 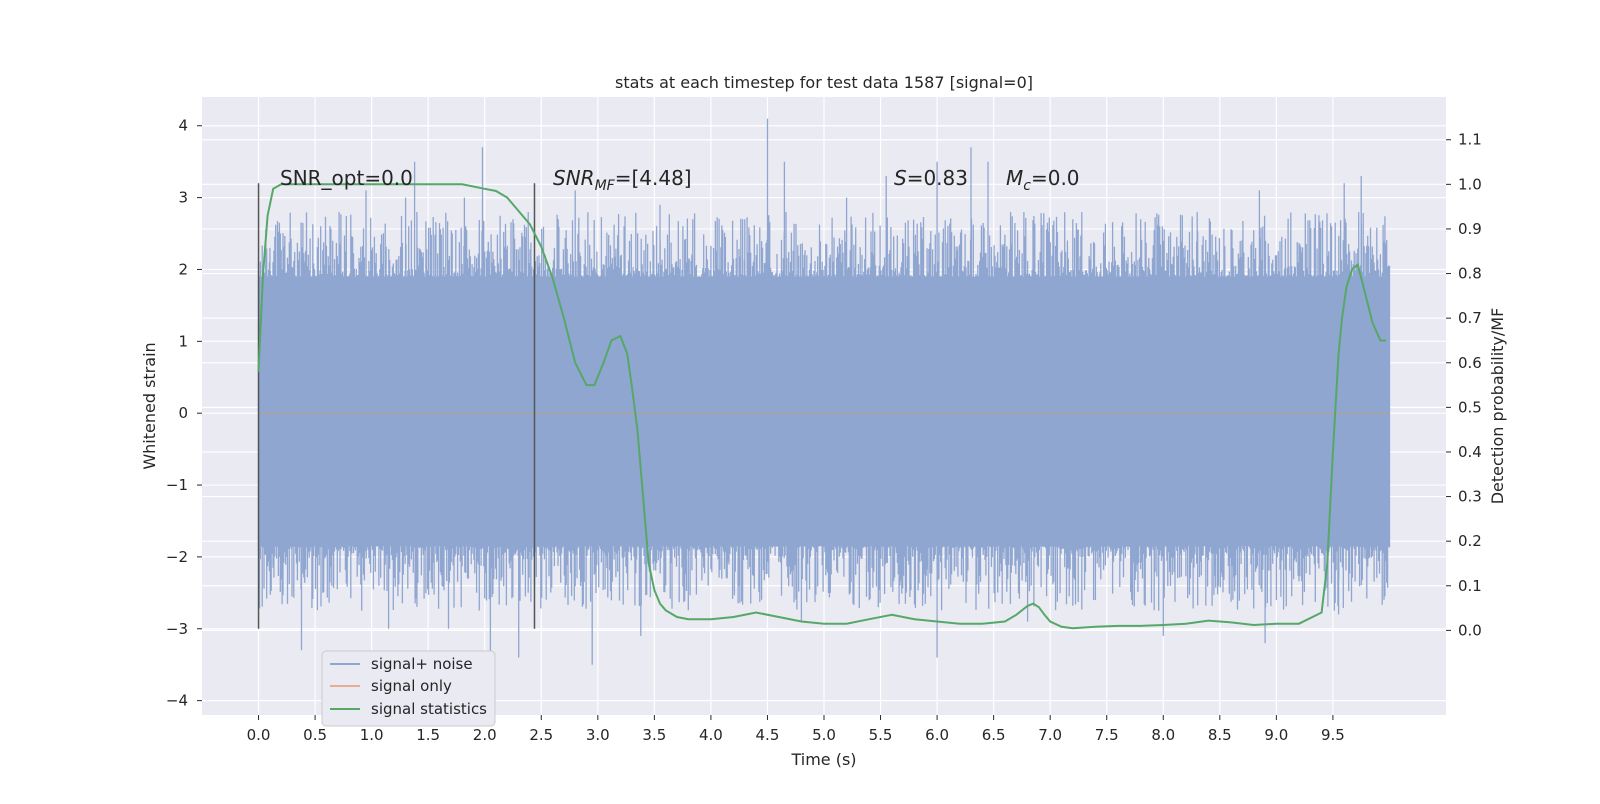 I want to click on y-left-tick-label: 3, so click(x=183, y=198).